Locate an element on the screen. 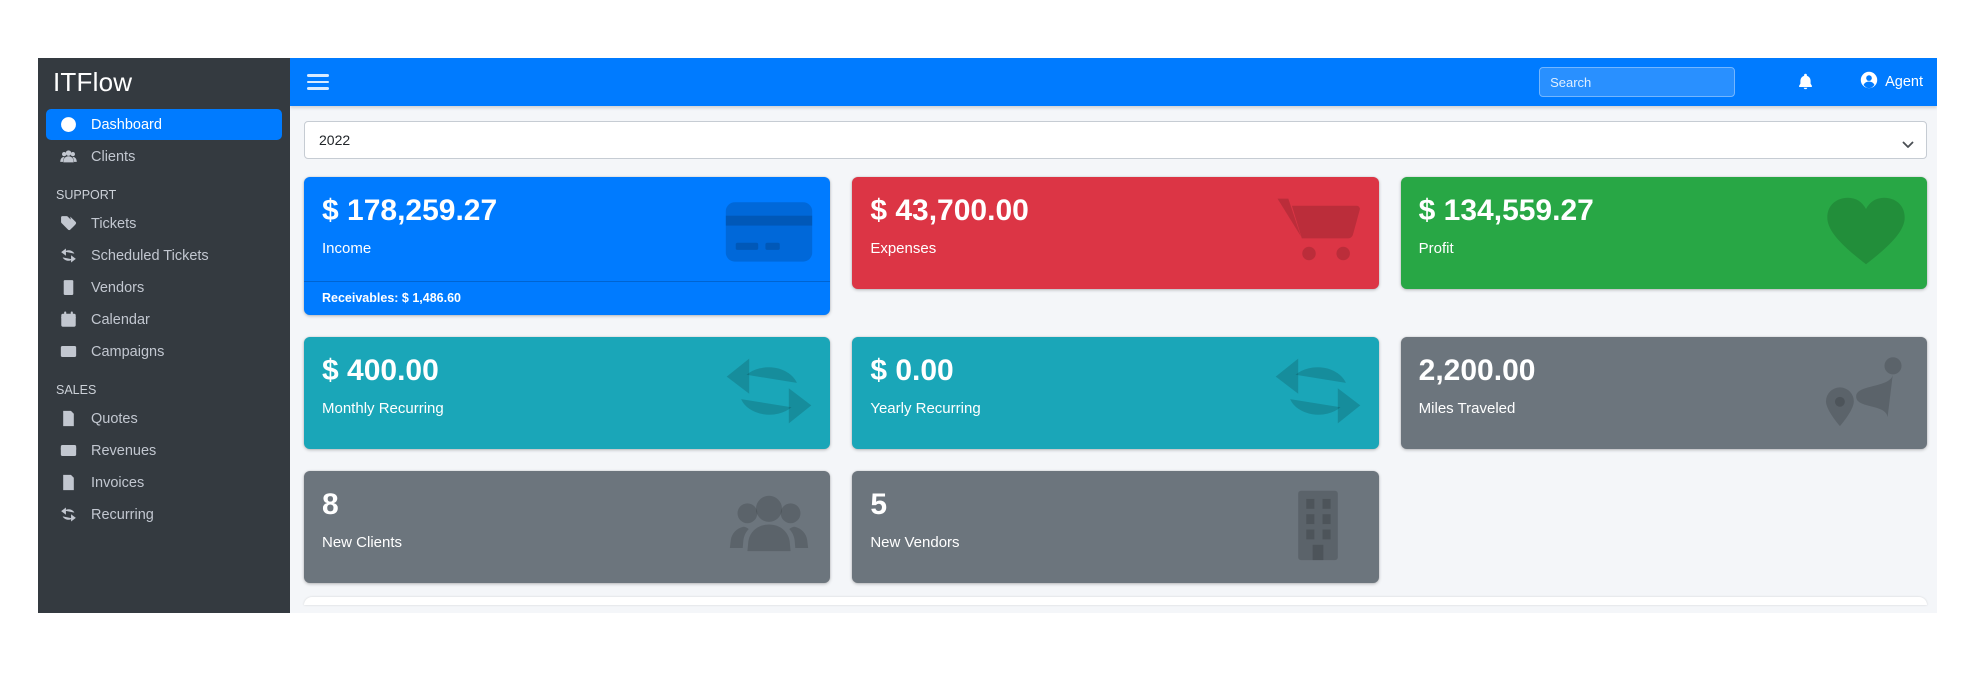 This screenshot has height=675, width=1975. tags-icon is located at coordinates (68, 223).